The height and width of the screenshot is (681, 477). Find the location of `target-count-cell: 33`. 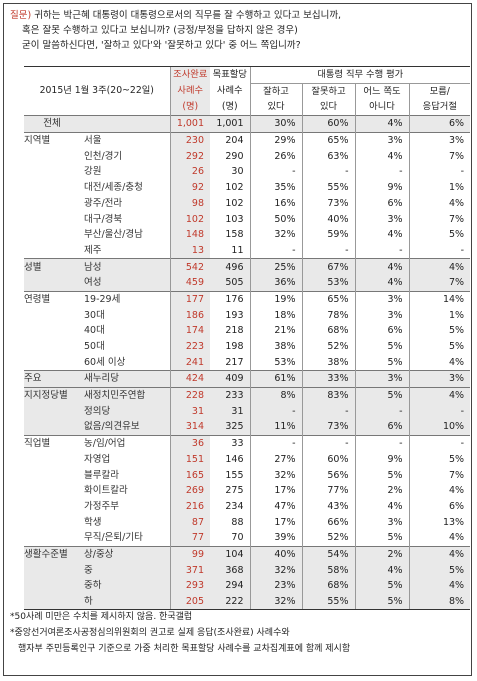

target-count-cell: 33 is located at coordinates (230, 443).